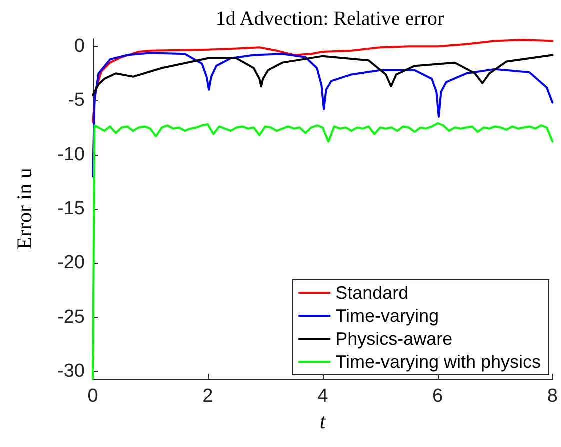 This screenshot has height=447, width=561. I want to click on legend-label: Time-varying with physics, so click(439, 362).